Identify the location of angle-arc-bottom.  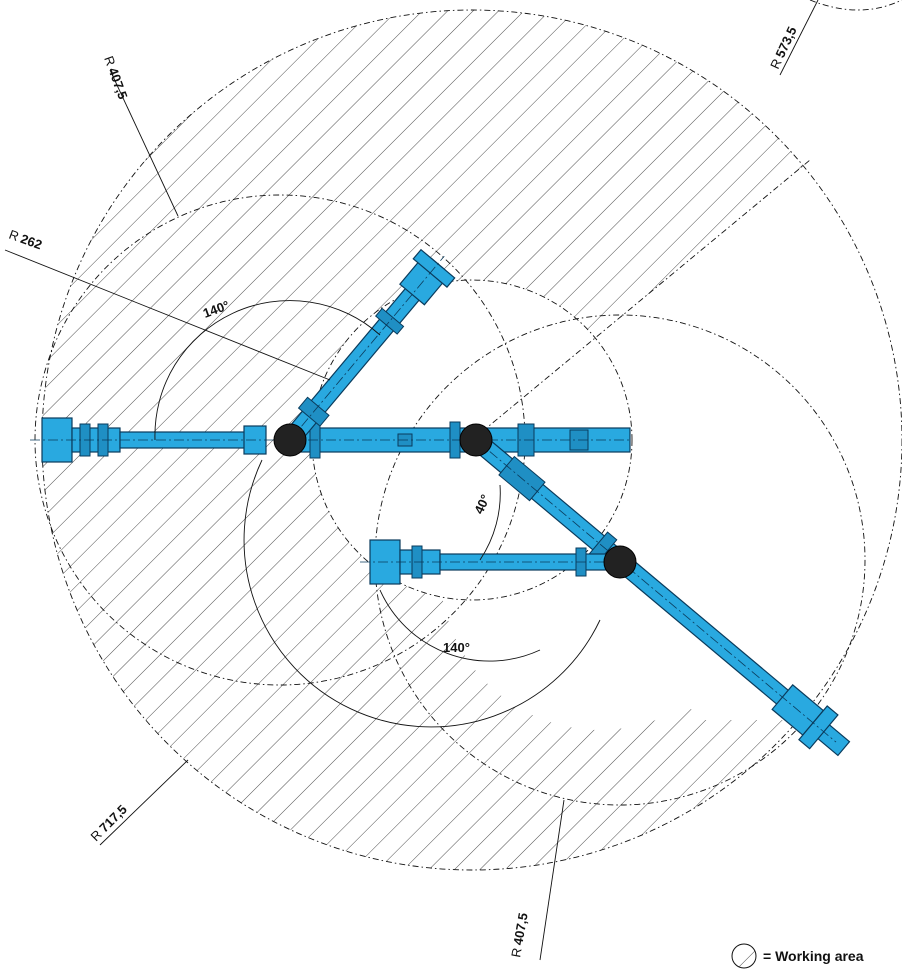
(422, 593).